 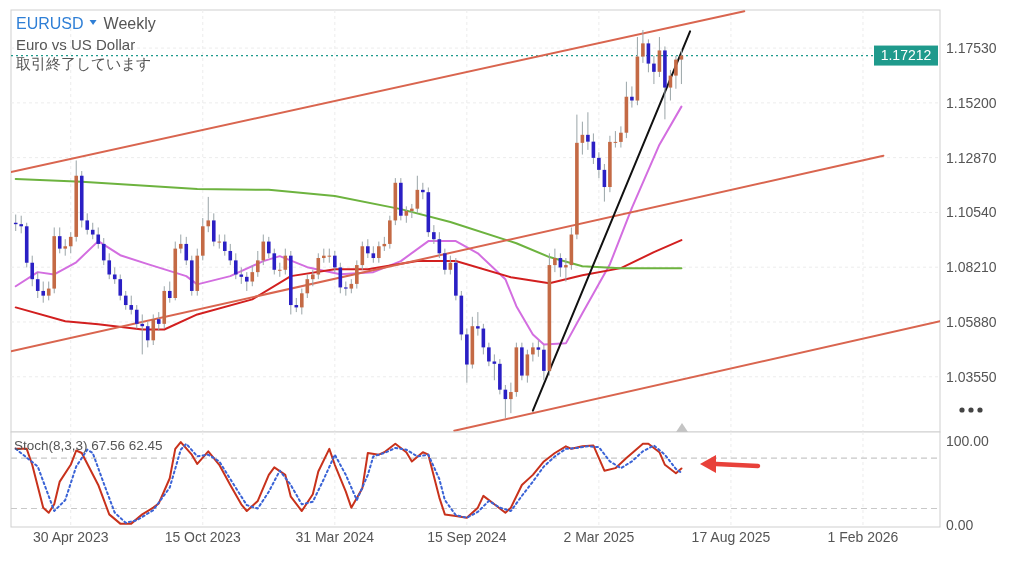 What do you see at coordinates (50, 23) in the screenshot?
I see `chart-title: EURUSD` at bounding box center [50, 23].